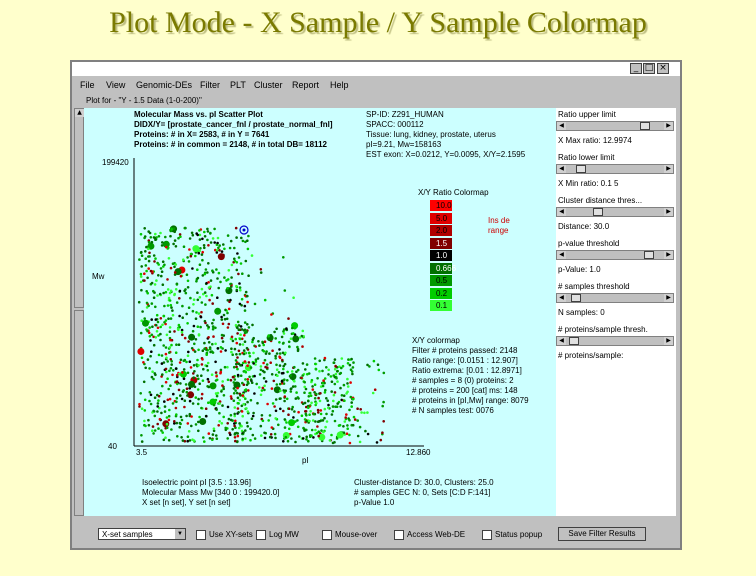  What do you see at coordinates (87, 85) in the screenshot?
I see `menu-file: File` at bounding box center [87, 85].